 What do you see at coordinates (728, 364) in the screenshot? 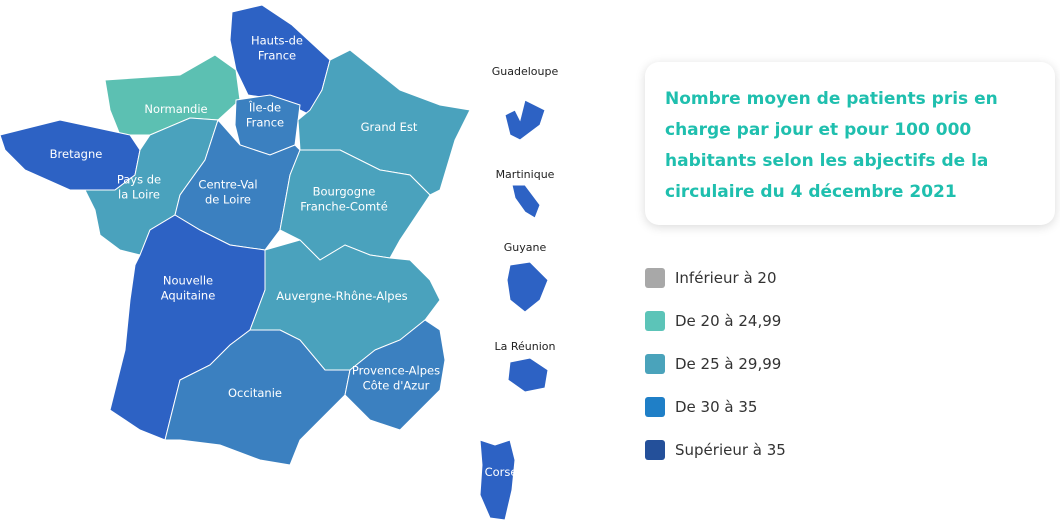
I see `legend-label: De 25 à 29,99` at bounding box center [728, 364].